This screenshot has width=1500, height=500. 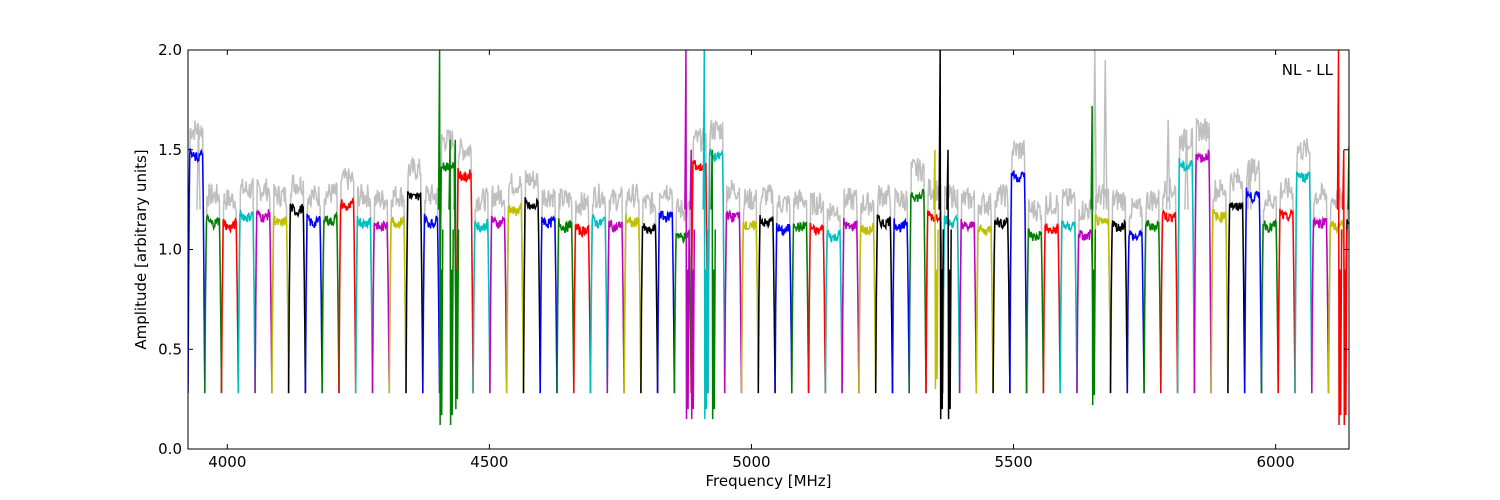 What do you see at coordinates (141, 249) in the screenshot?
I see `y-axis-label: Amplitude [arbitrary units]` at bounding box center [141, 249].